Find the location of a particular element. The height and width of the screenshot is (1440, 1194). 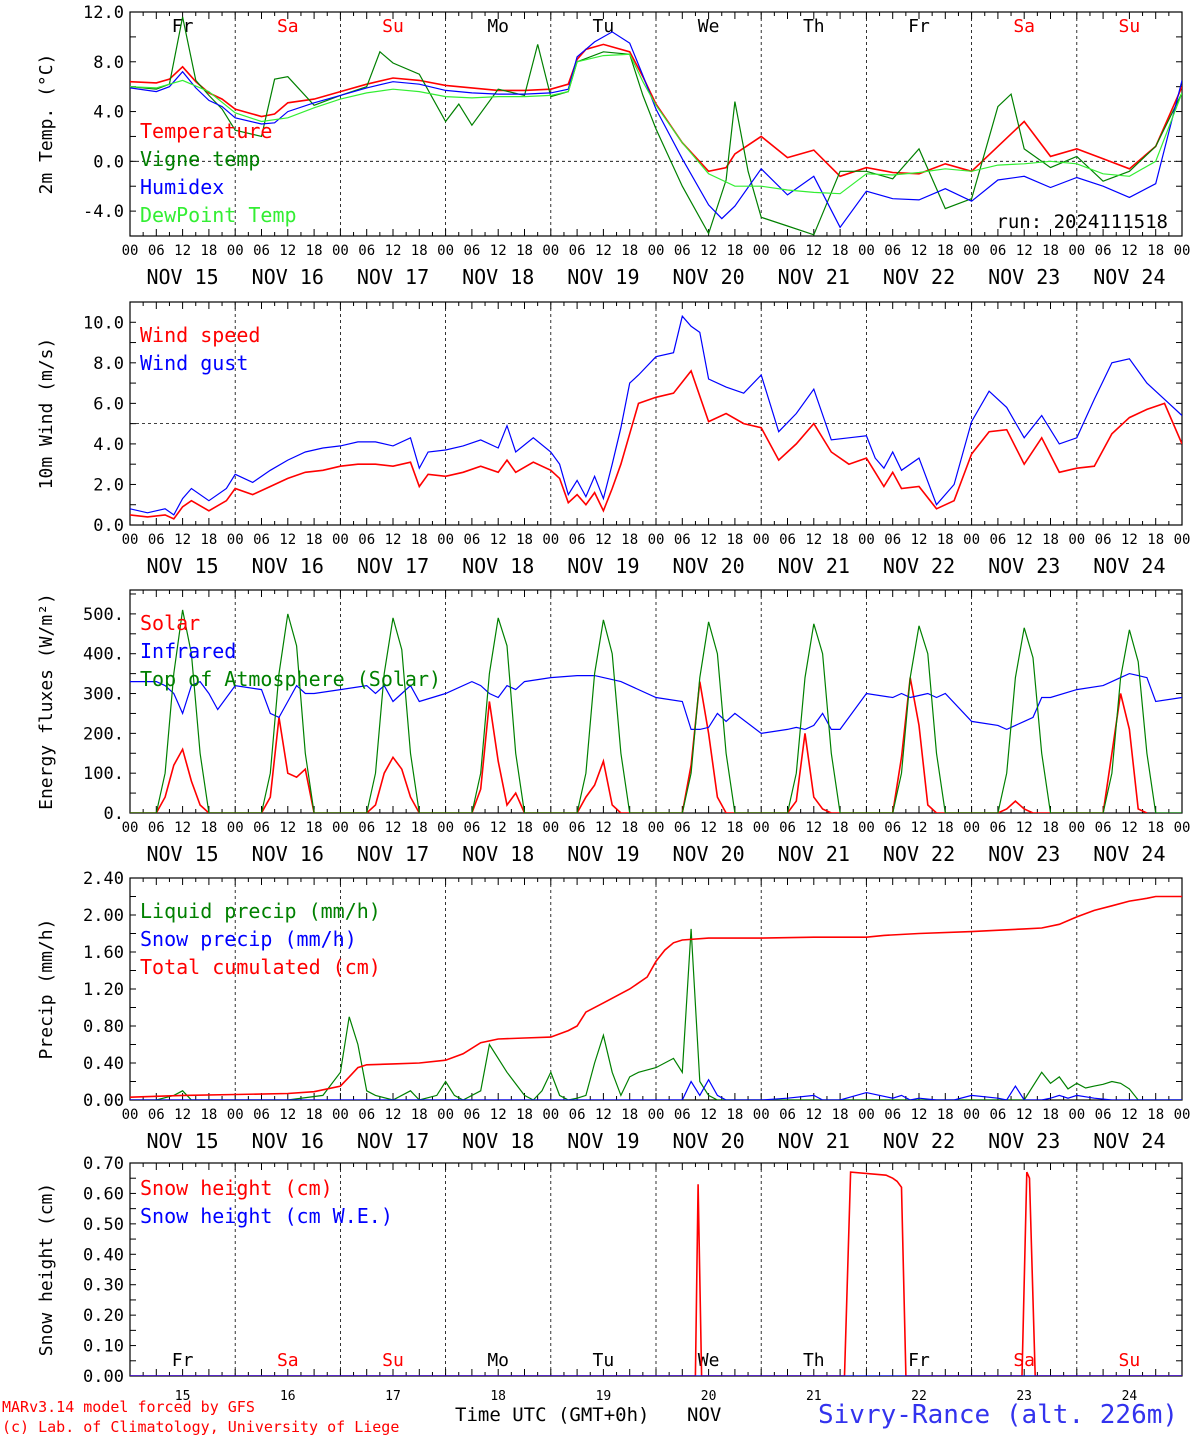

weekday-label: Sa is located at coordinates (288, 1360).